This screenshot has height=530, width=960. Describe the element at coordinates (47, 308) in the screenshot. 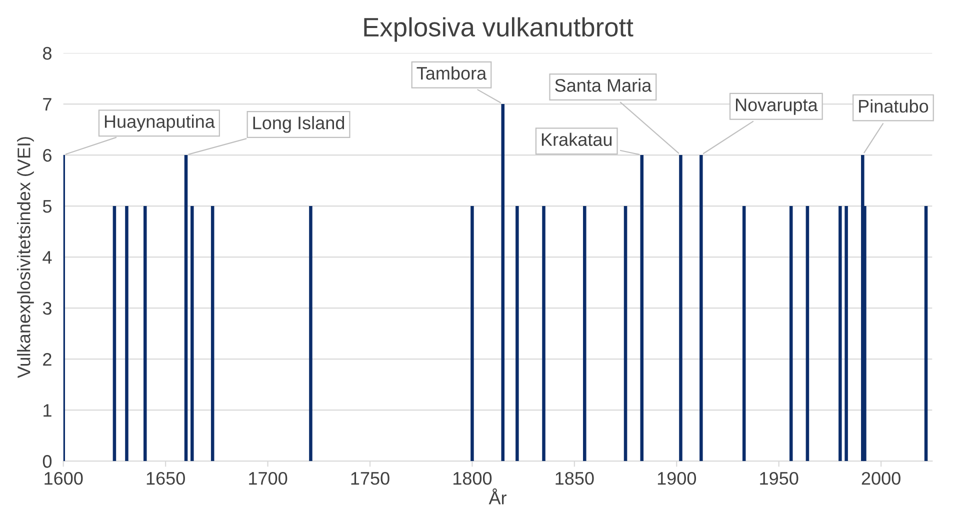

I see `y-tick-label: 3` at that location.